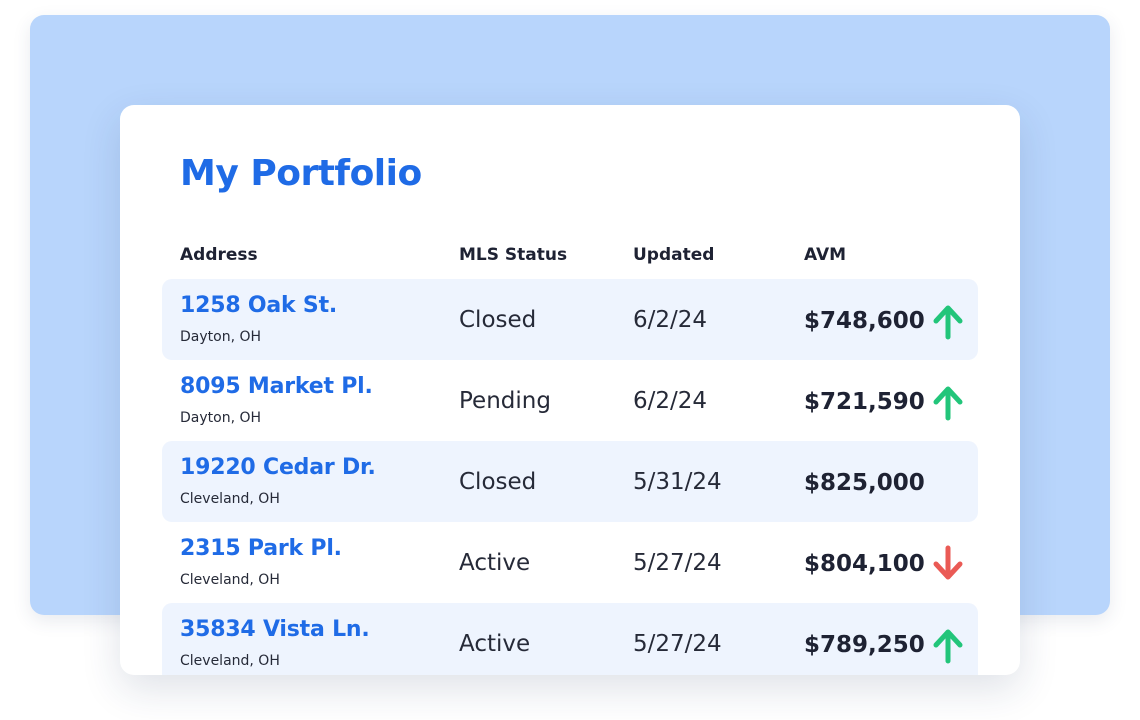 This screenshot has width=1140, height=720. What do you see at coordinates (864, 321) in the screenshot?
I see `avm-value: $748,600` at bounding box center [864, 321].